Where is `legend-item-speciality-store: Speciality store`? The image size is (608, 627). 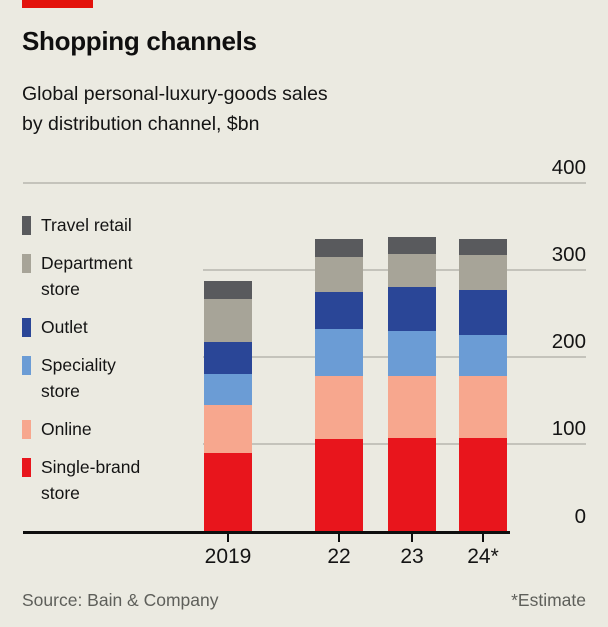
legend-item-speciality-store: Speciality store is located at coordinates (104, 378).